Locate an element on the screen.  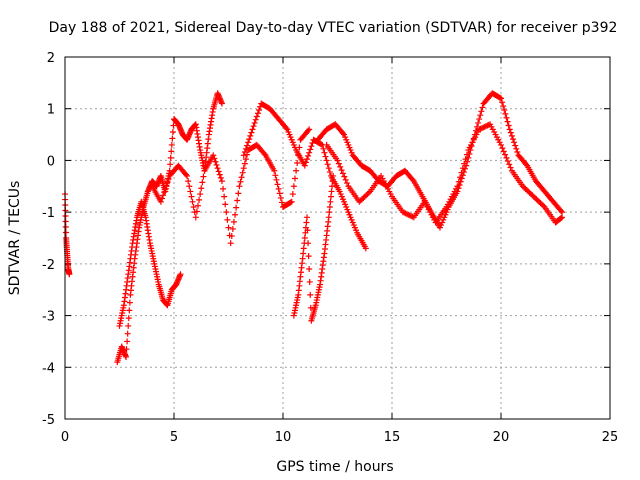
y-tick-label: 0 is located at coordinates (51, 161).